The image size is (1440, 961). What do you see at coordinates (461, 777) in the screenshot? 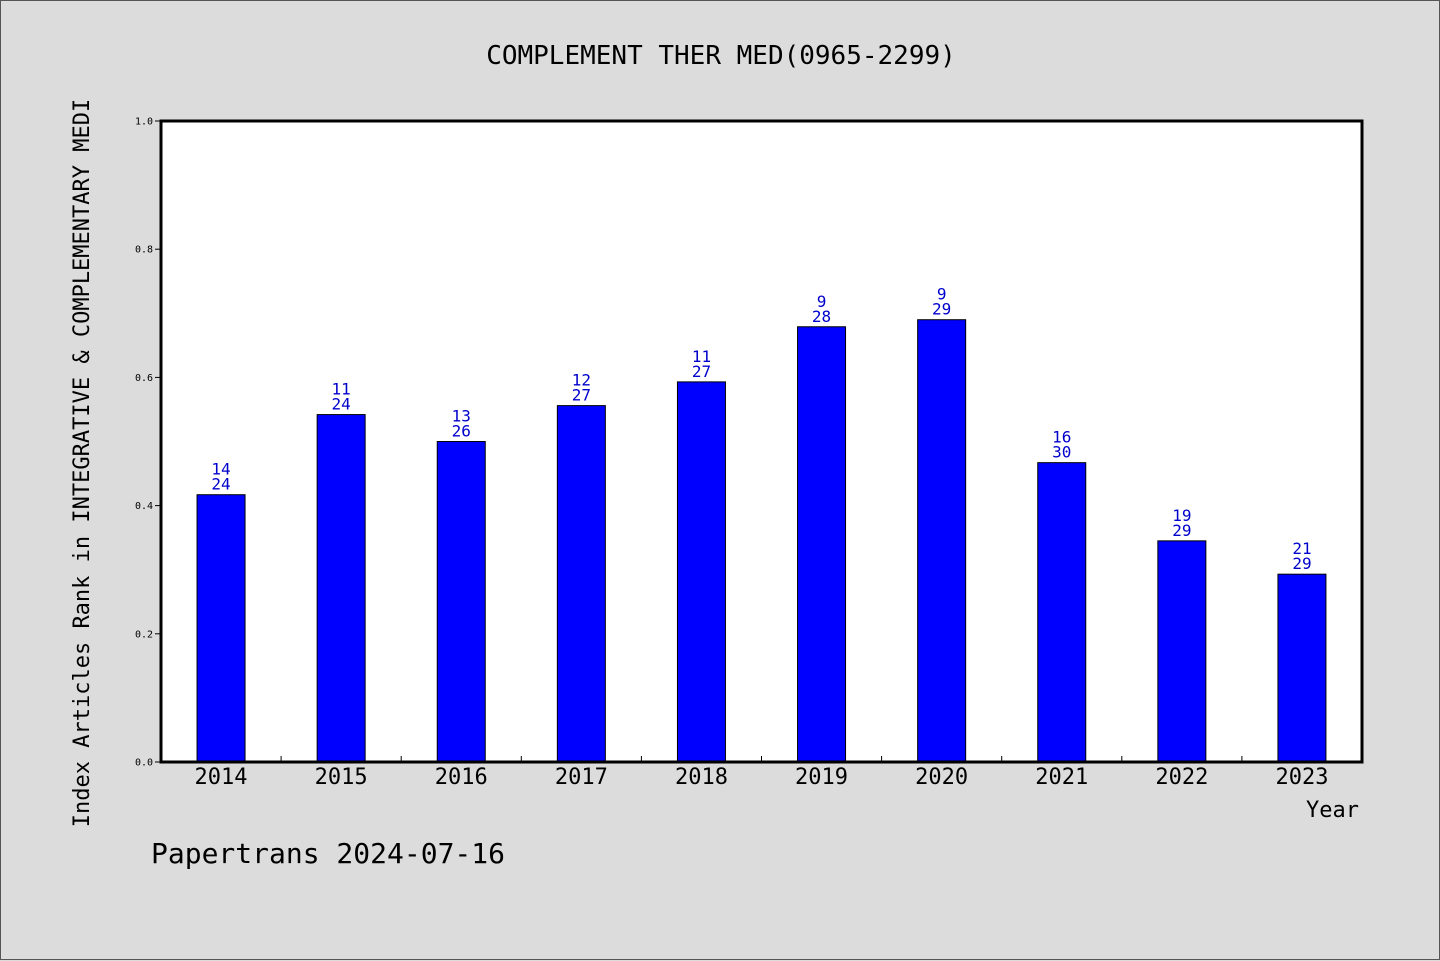
I see `x-tick-label: 2016` at bounding box center [461, 777].